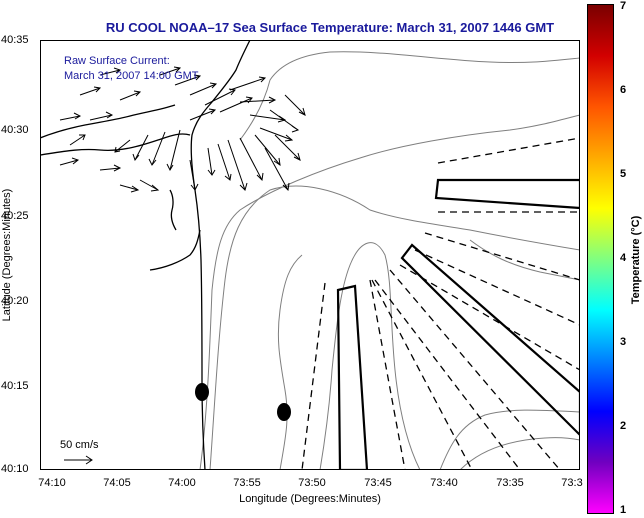 The image size is (644, 518). Describe the element at coordinates (7, 255) in the screenshot. I see `y-axis-label: Latitude (Degrees:Minutes)` at that location.